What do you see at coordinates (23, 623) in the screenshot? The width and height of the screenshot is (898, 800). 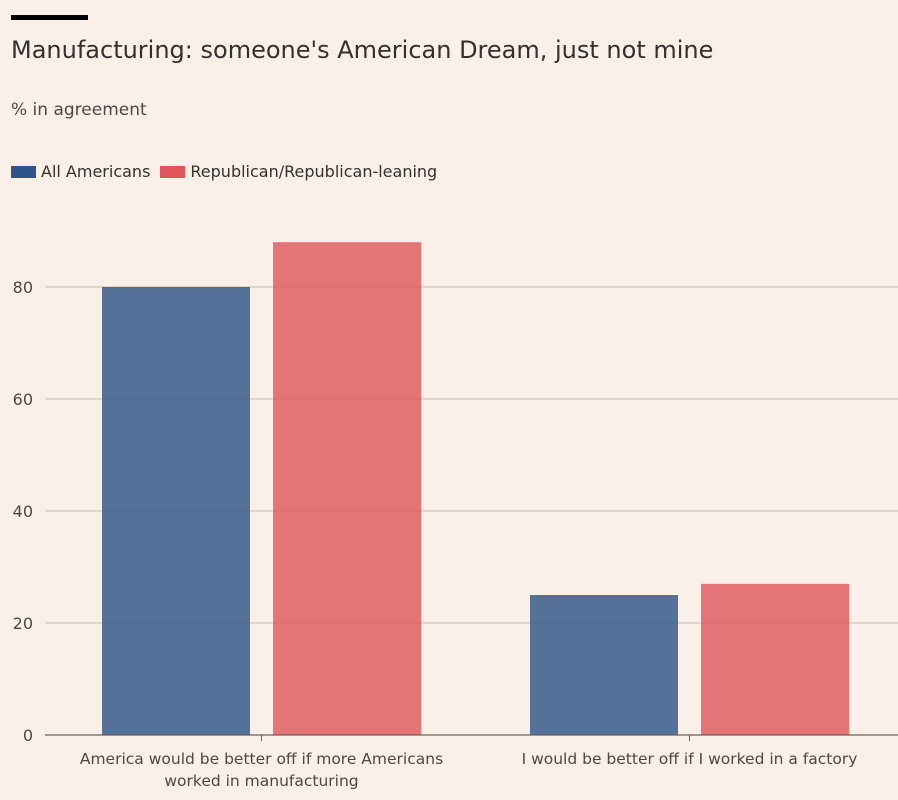 I see `y-tick-label: 20` at bounding box center [23, 623].